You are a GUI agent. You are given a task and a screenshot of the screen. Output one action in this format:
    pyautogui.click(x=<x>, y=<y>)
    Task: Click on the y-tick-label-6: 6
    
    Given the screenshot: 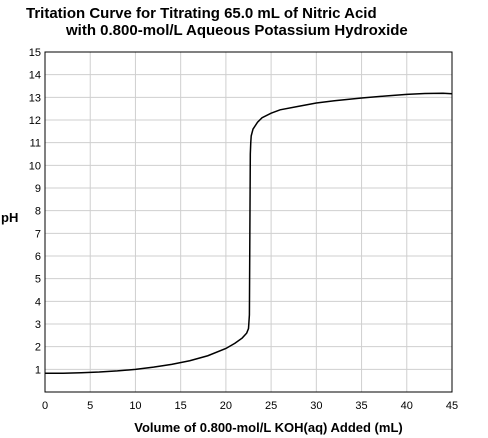 What is the action you would take?
    pyautogui.click(x=38, y=257)
    